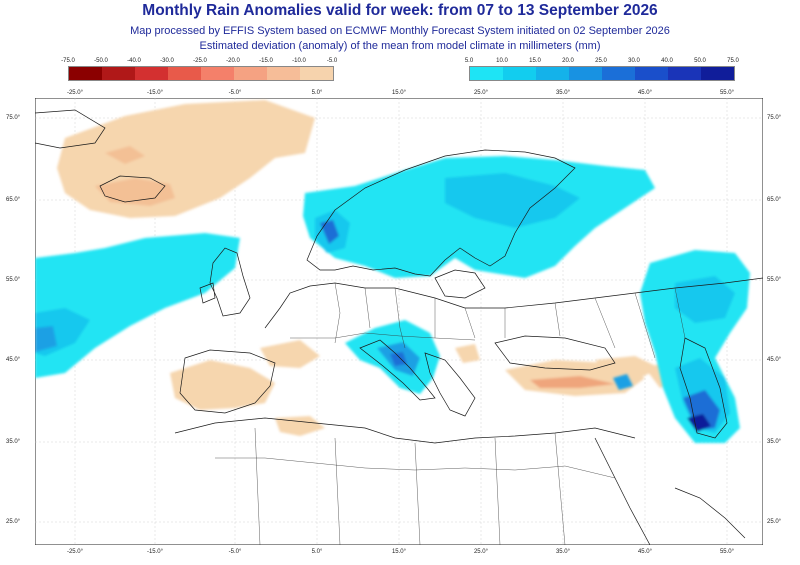 This screenshot has height=565, width=800. I want to click on positive-legend-label: 5.0, so click(469, 61).